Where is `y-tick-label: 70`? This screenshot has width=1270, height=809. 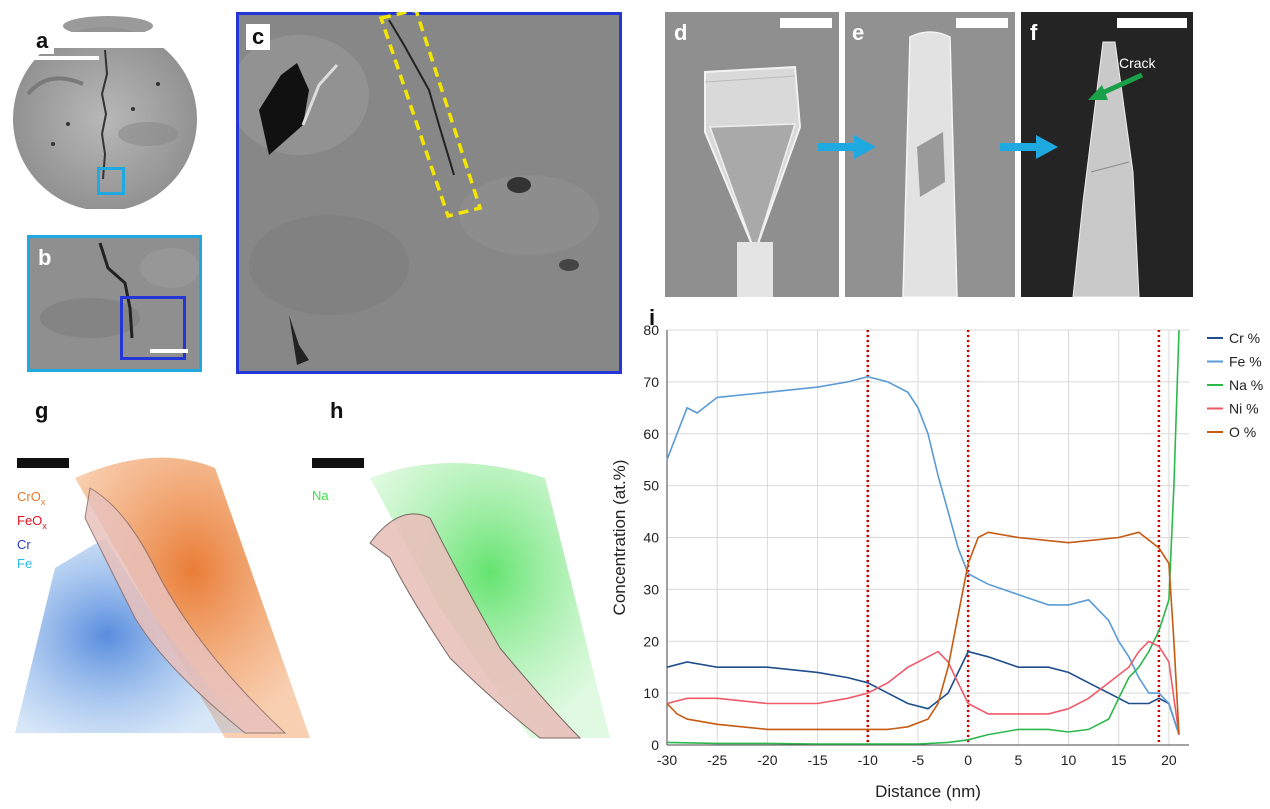
y-tick-label: 70 is located at coordinates (651, 382).